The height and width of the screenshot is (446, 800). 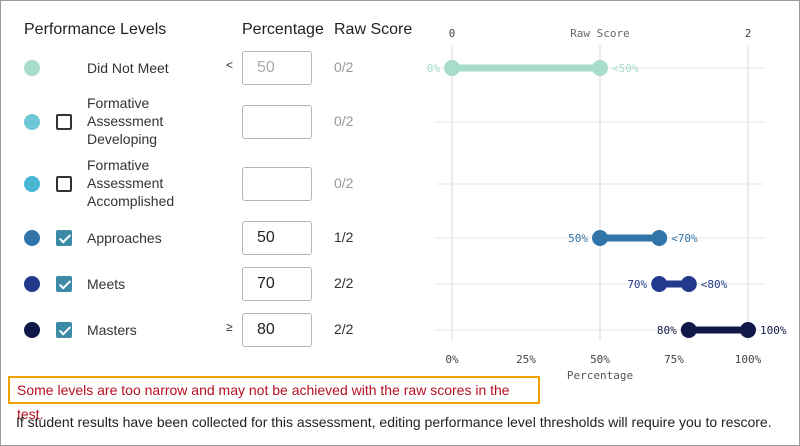 What do you see at coordinates (748, 359) in the screenshot?
I see `bottom-tick-label: 100%` at bounding box center [748, 359].